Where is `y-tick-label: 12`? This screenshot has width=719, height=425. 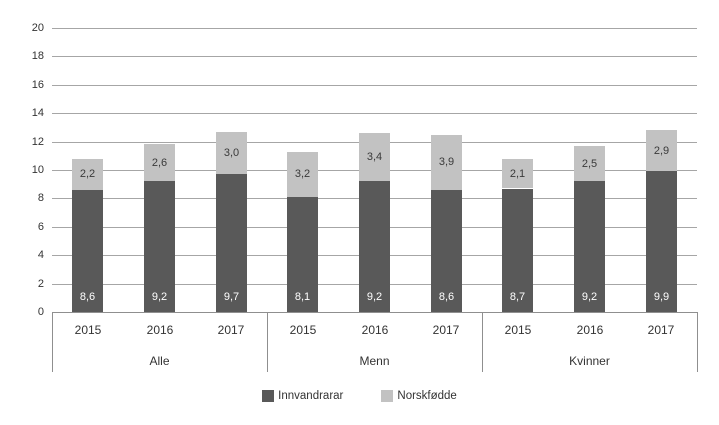 y-tick-label: 12 is located at coordinates (37, 142).